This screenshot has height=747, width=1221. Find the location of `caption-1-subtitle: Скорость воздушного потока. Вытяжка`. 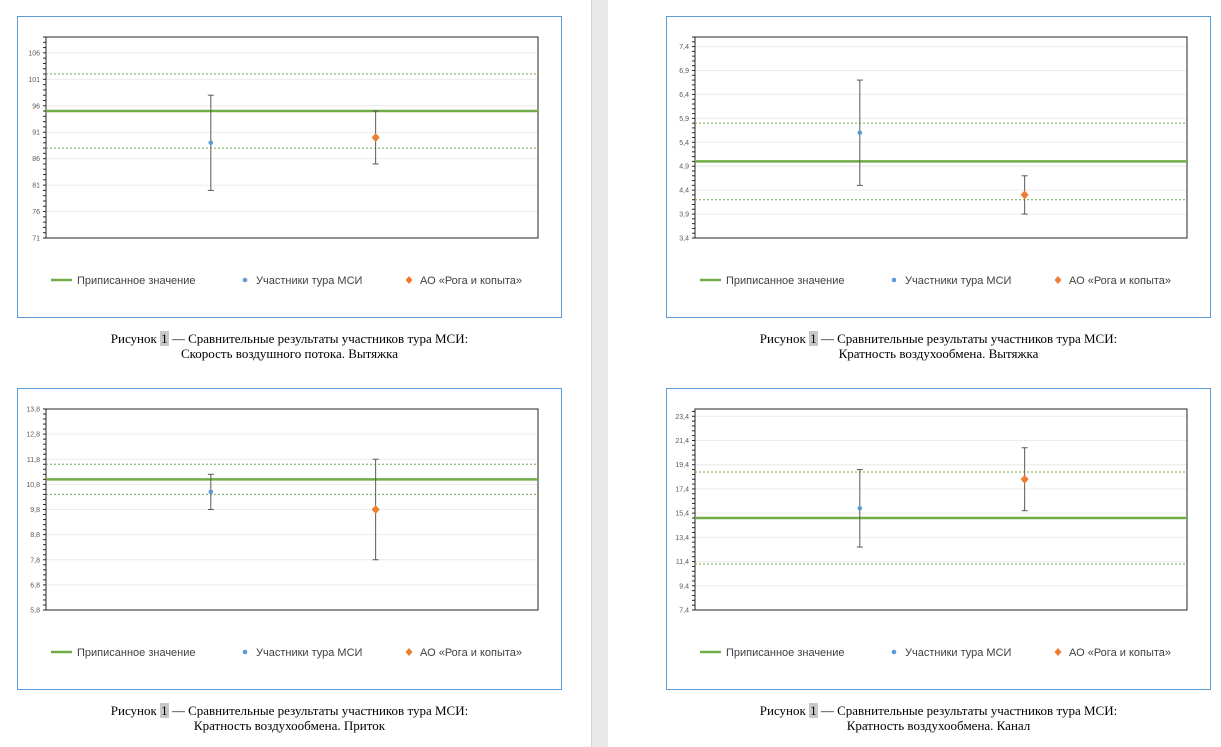

caption-1-subtitle: Скорость воздушного потока. Вытяжка is located at coordinates (289, 353).